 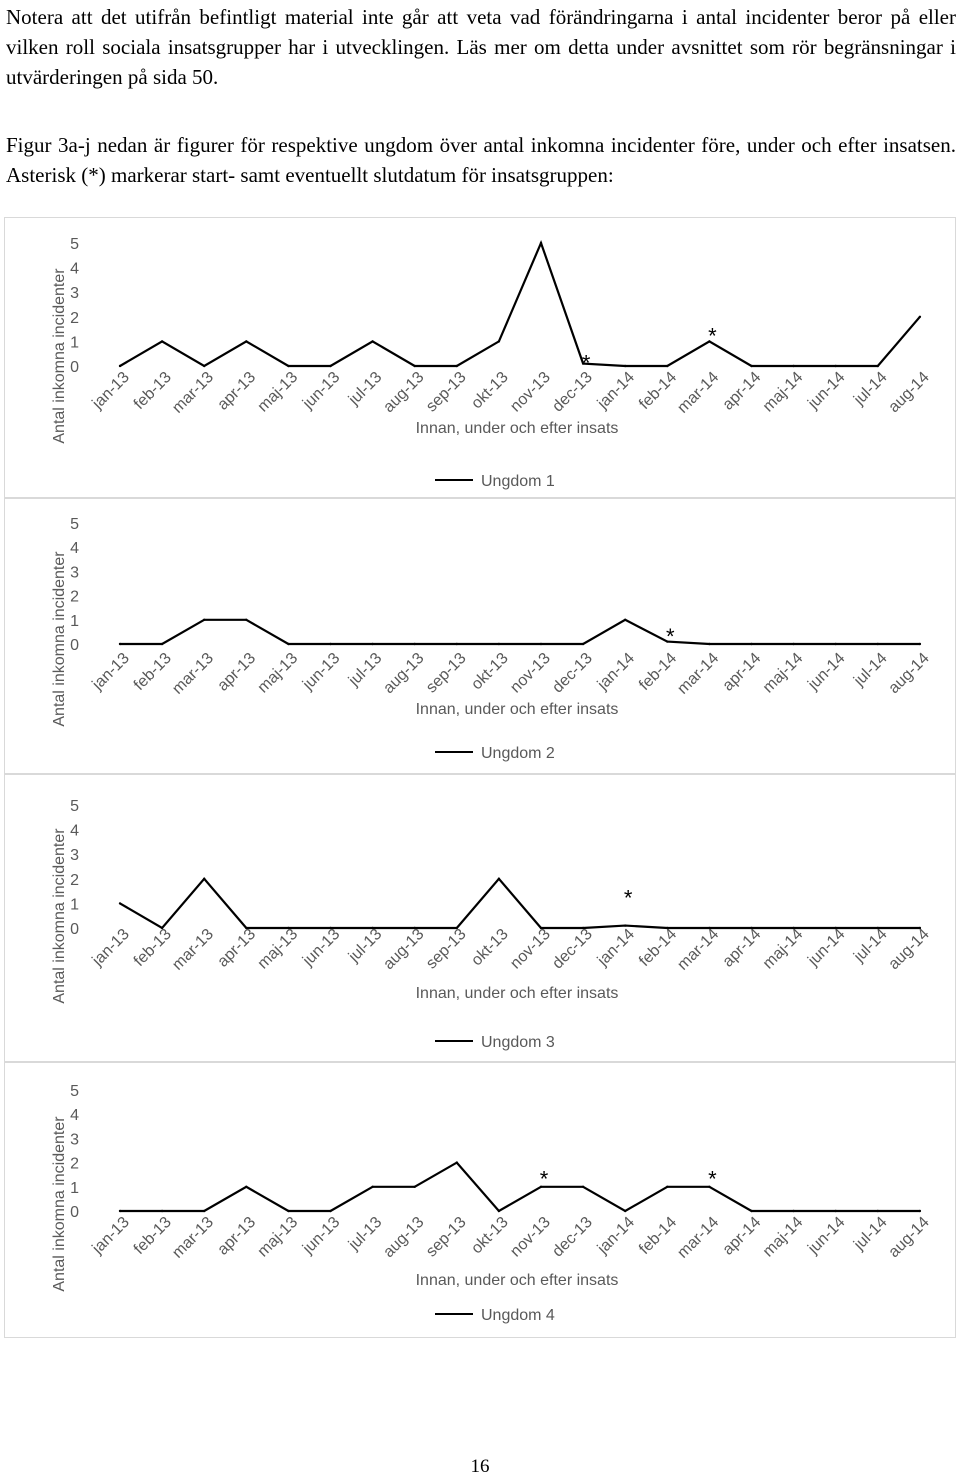 What do you see at coordinates (517, 993) in the screenshot?
I see `x-axis-title: Innan, under och efter insats` at bounding box center [517, 993].